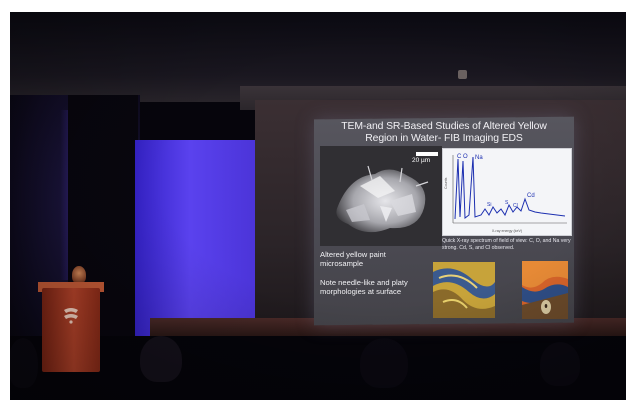  Describe the element at coordinates (465, 157) in the screenshot. I see `peak-label-o: O` at that location.